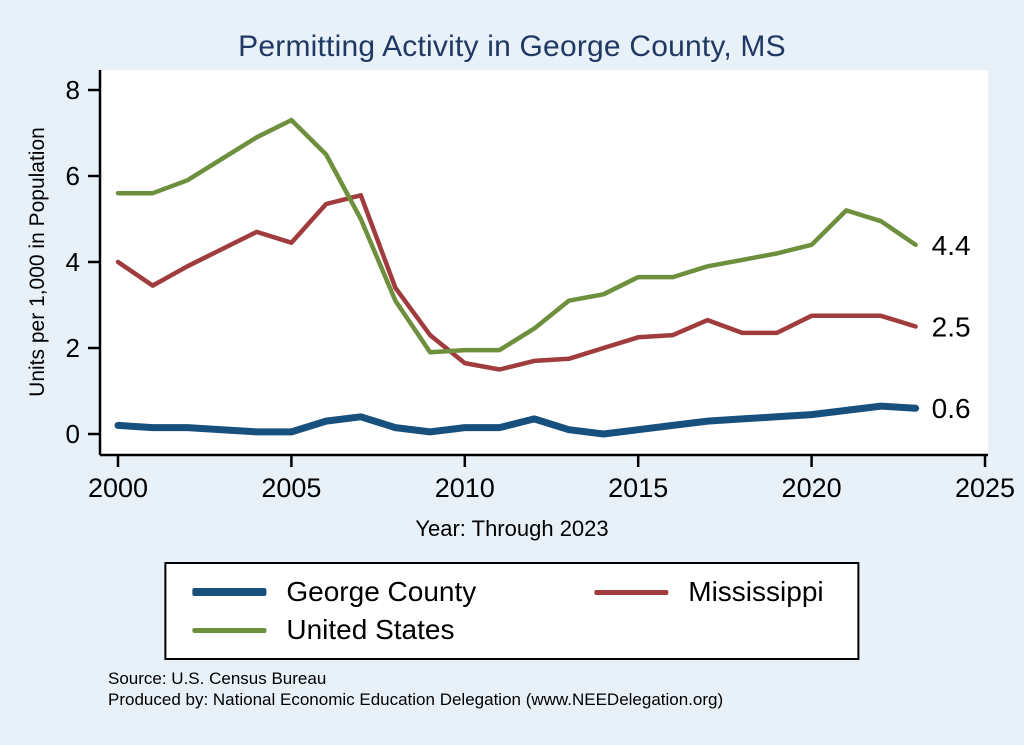 The image size is (1024, 745). I want to click on y-tick-label-2: 4, so click(73, 262).